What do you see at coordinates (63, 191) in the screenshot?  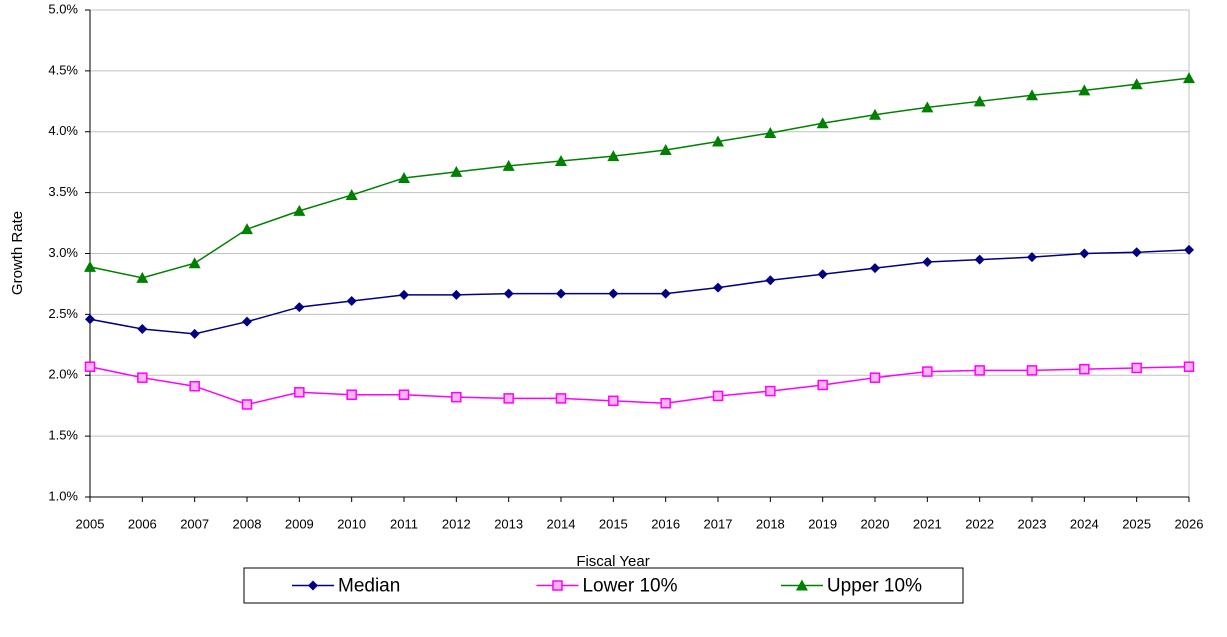 I see `y-tick-label: 3.5%` at bounding box center [63, 191].